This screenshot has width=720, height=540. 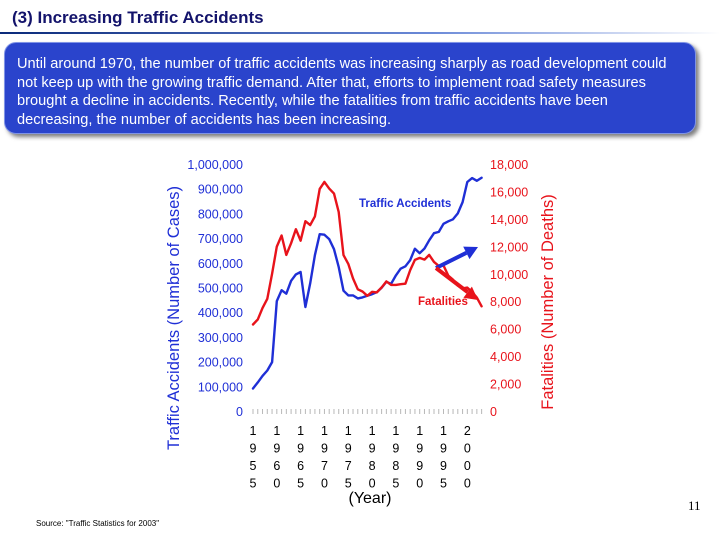 I want to click on left-axis-tick-label: 100,000, so click(x=220, y=387).